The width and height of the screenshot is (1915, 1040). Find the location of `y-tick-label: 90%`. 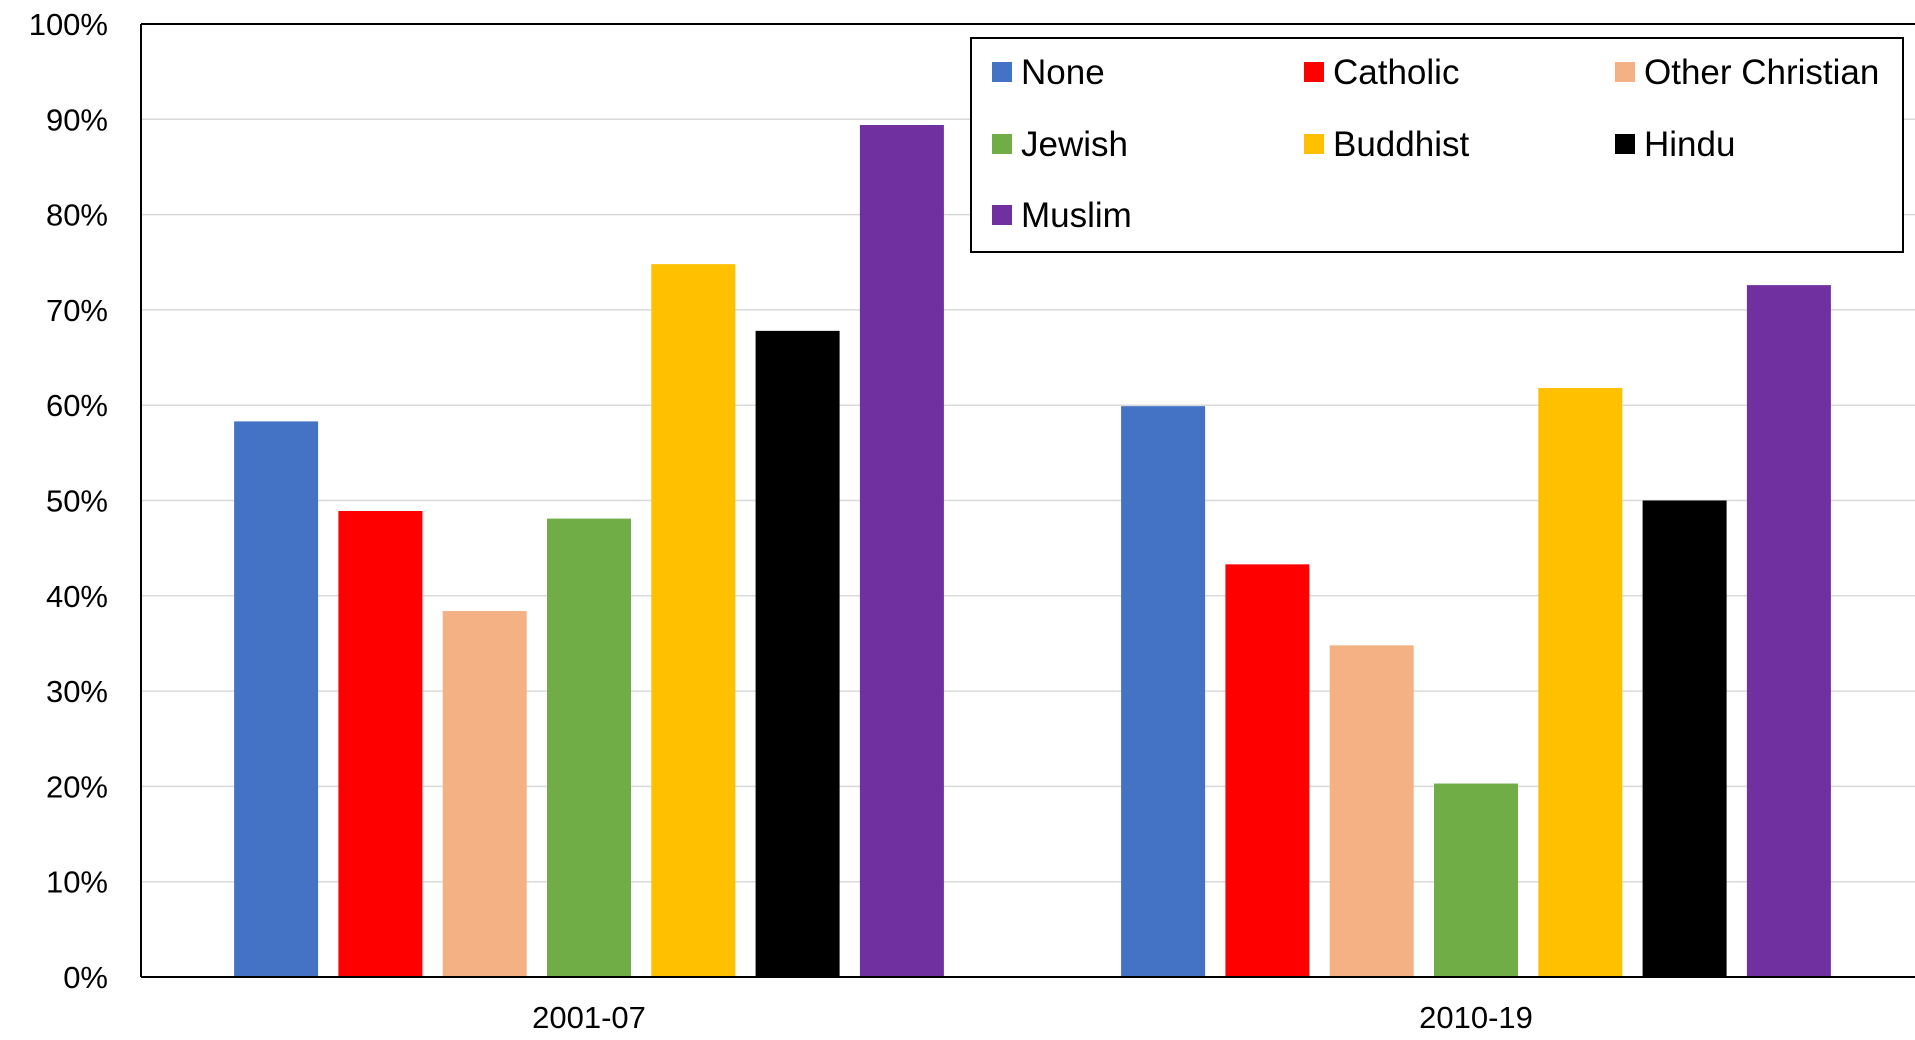

y-tick-label: 90% is located at coordinates (77, 119).